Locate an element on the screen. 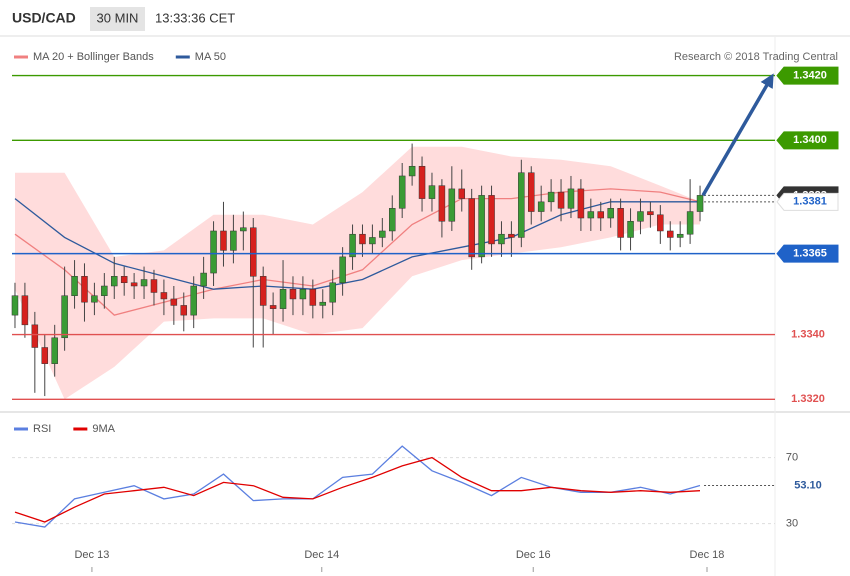  source: Research © 2018 Trading Central is located at coordinates (756, 57).